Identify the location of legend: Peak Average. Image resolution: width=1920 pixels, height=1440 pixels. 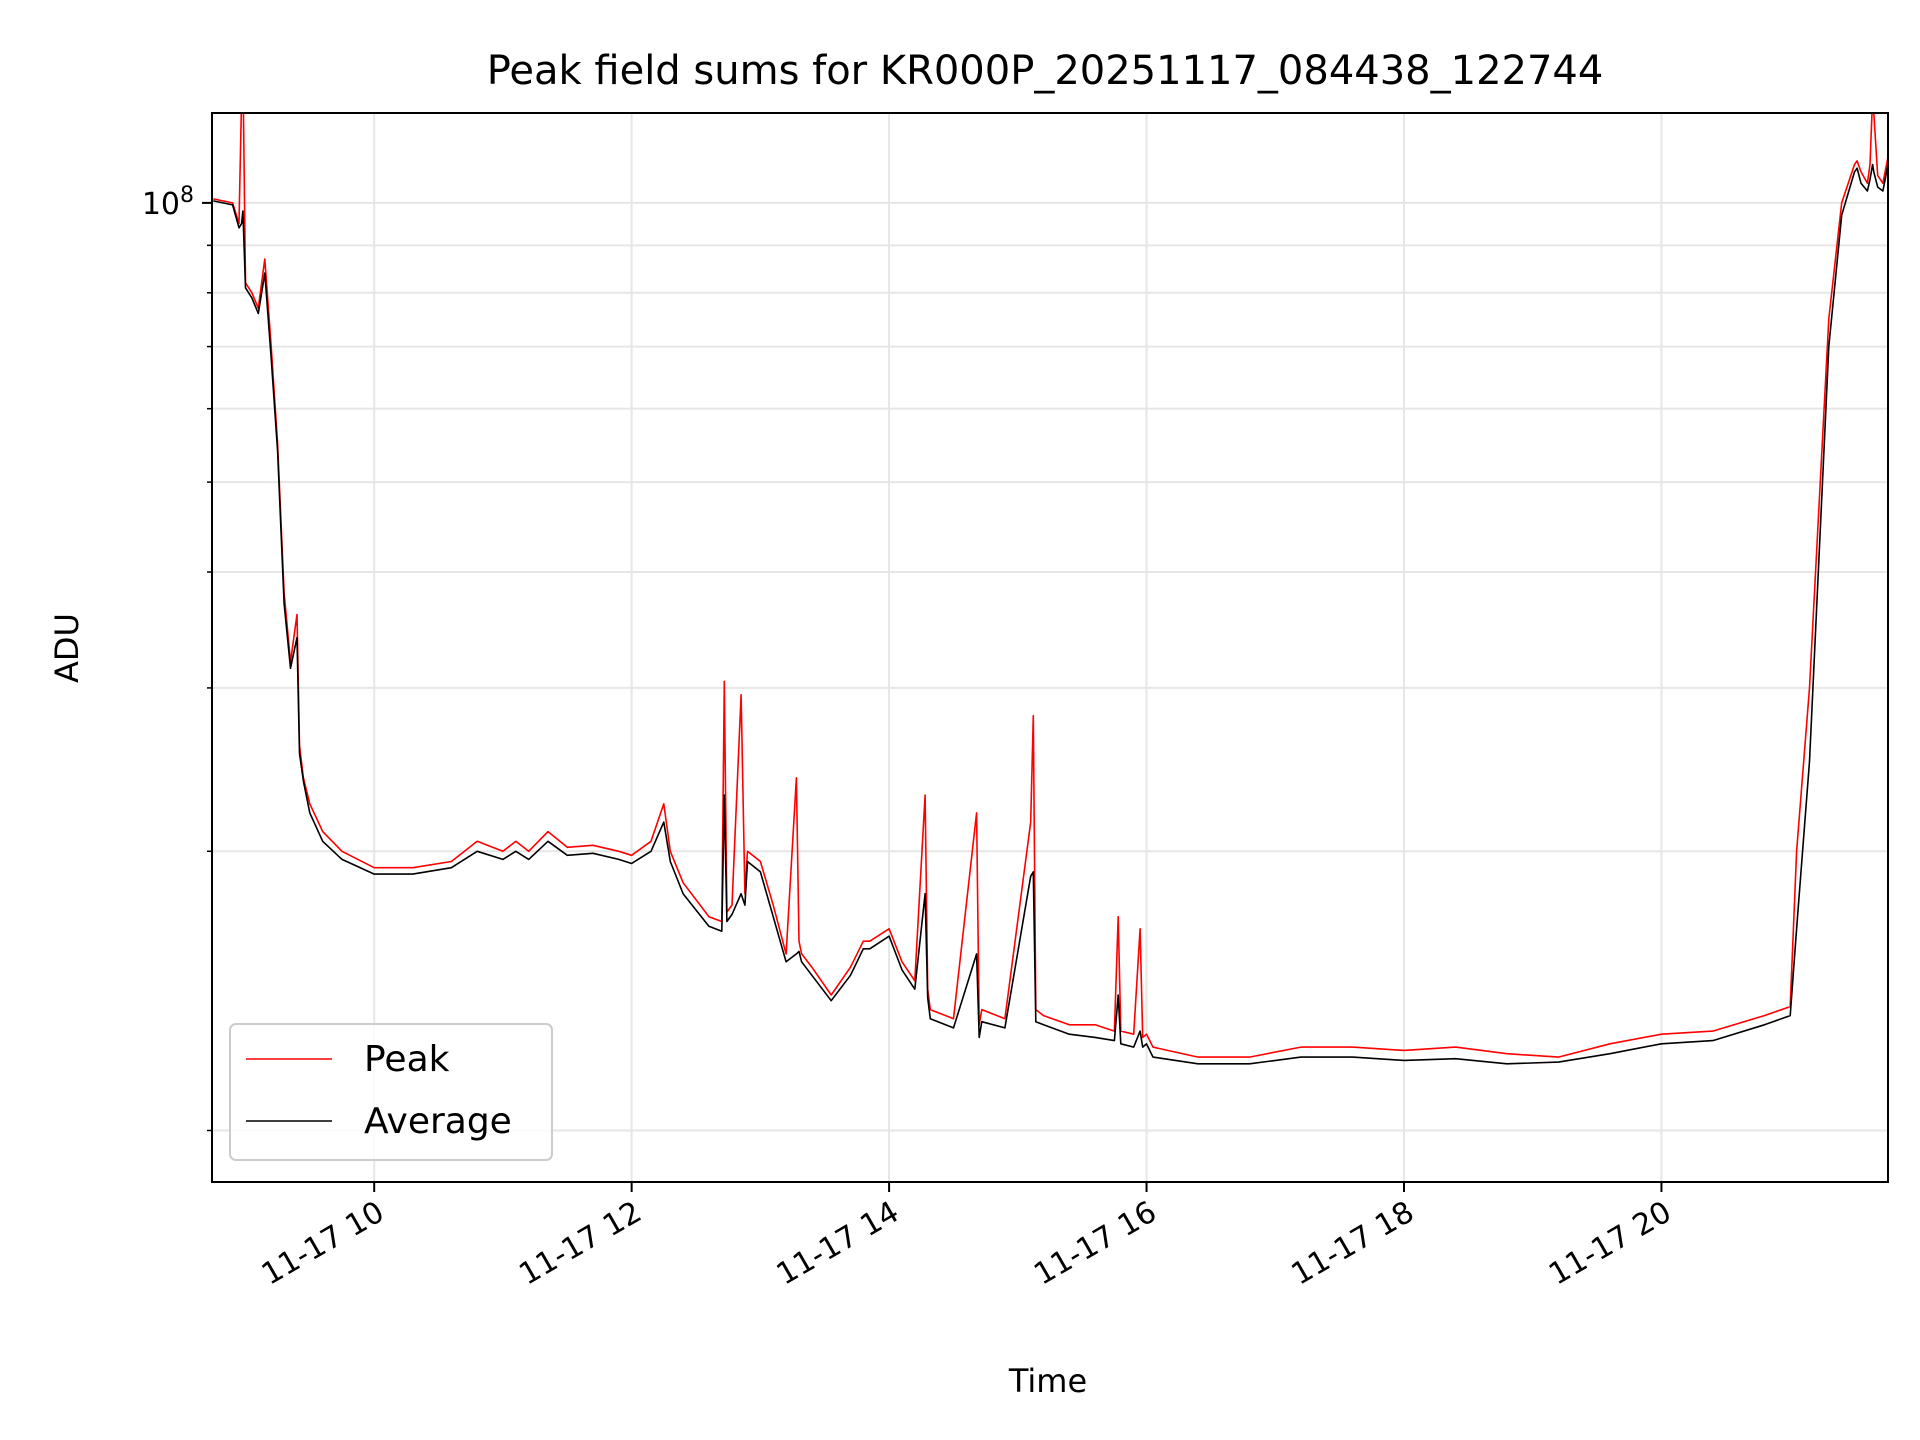
(391, 1092).